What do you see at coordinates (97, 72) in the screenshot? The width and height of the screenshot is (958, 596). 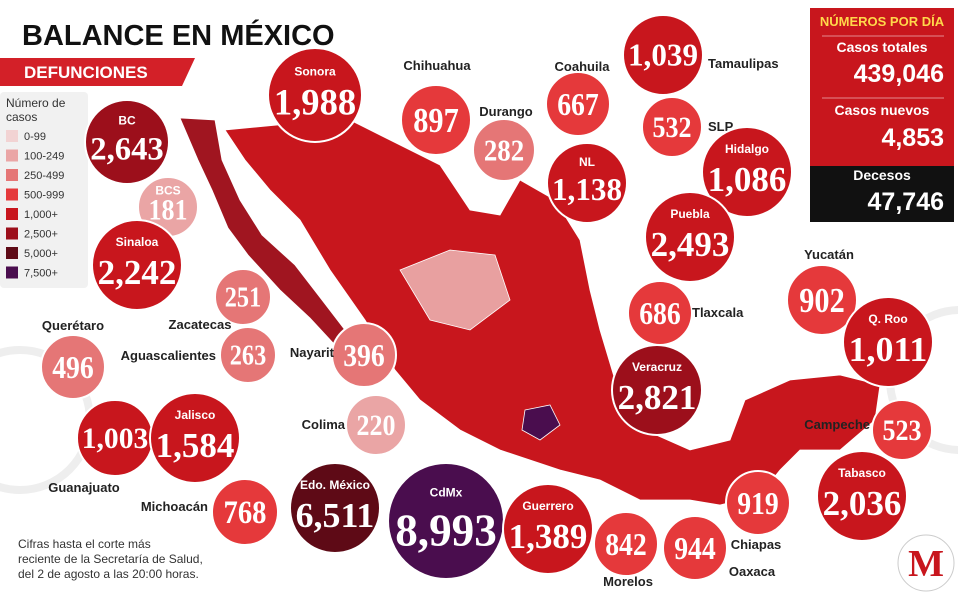 I see `subtitle-banner` at bounding box center [97, 72].